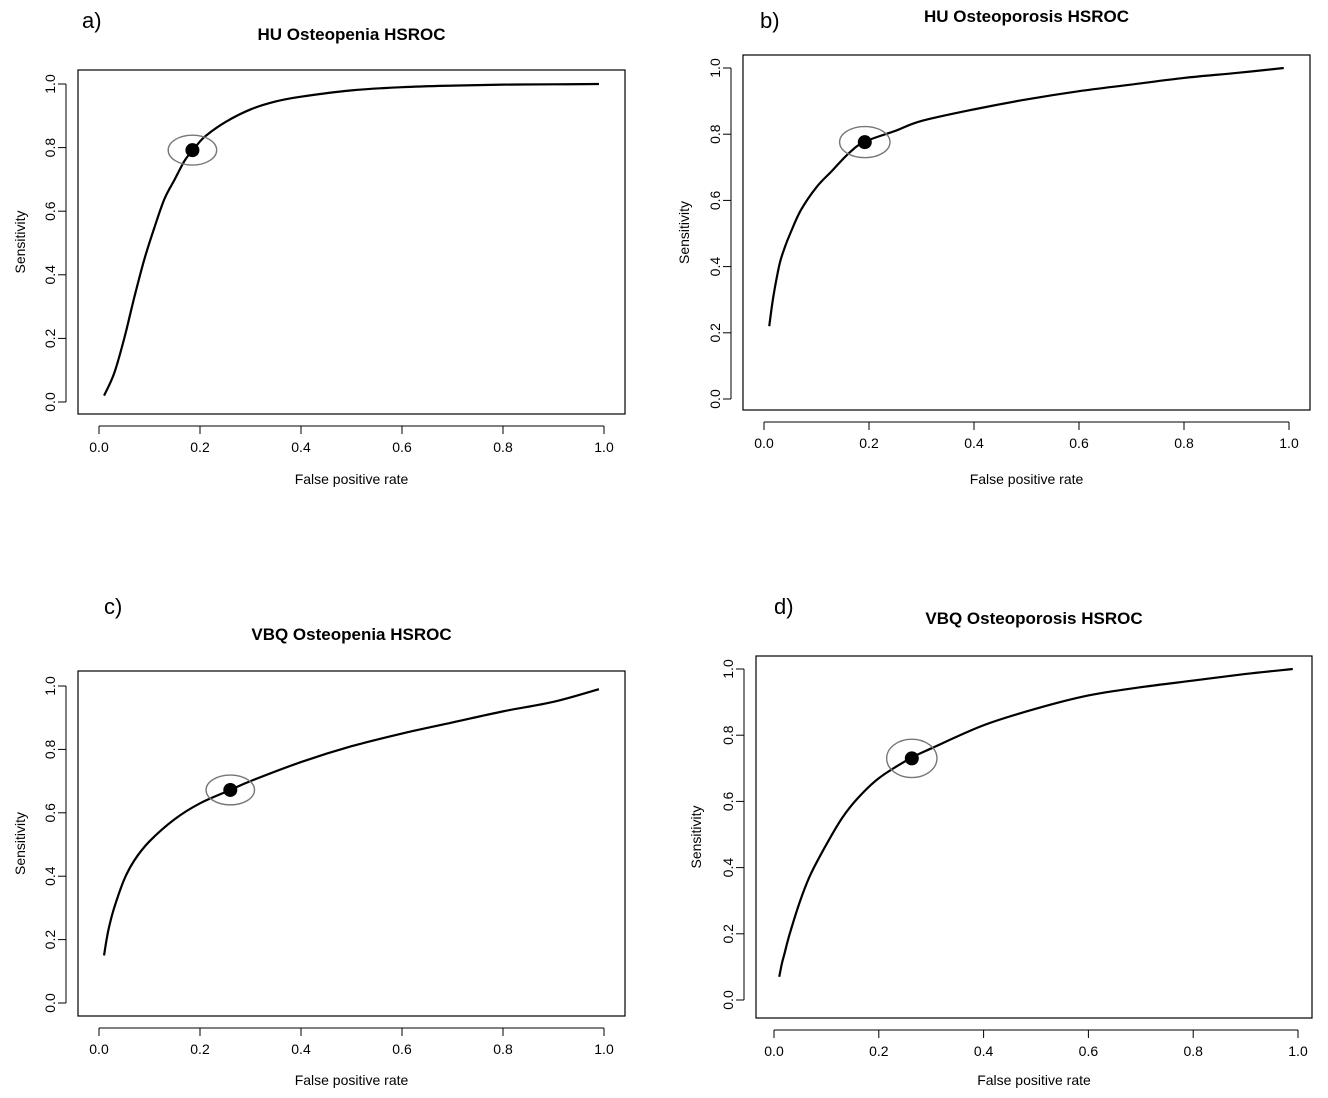  Describe the element at coordinates (352, 34) in the screenshot. I see `chart-title: HU Osteopenia HSROC` at that location.